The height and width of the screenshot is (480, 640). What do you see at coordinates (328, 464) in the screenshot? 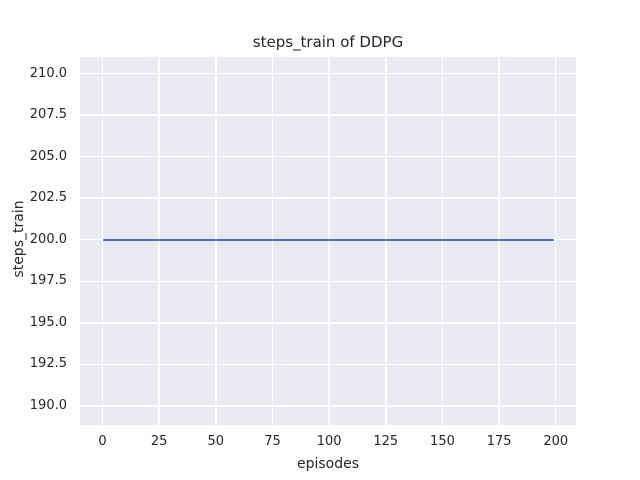
I see `x-axis-label: episodes` at bounding box center [328, 464].